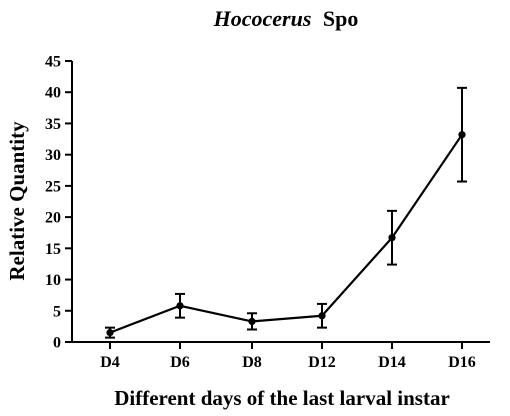  What do you see at coordinates (57, 343) in the screenshot?
I see `y-tick-label: 0` at bounding box center [57, 343].